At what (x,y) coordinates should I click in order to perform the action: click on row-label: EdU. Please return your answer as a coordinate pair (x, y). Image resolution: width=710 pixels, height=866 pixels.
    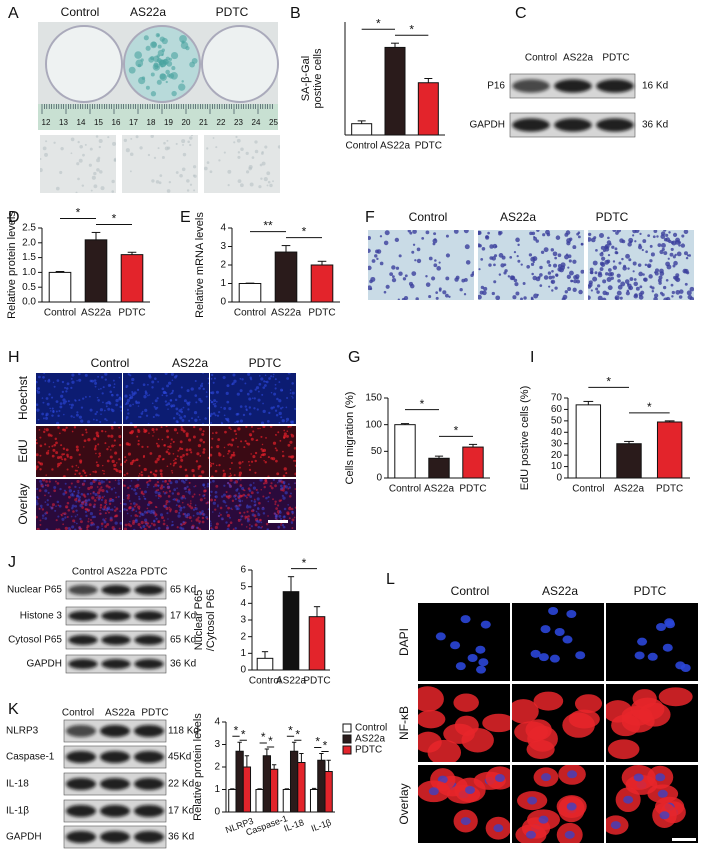
    Looking at the image, I should click on (23, 450).